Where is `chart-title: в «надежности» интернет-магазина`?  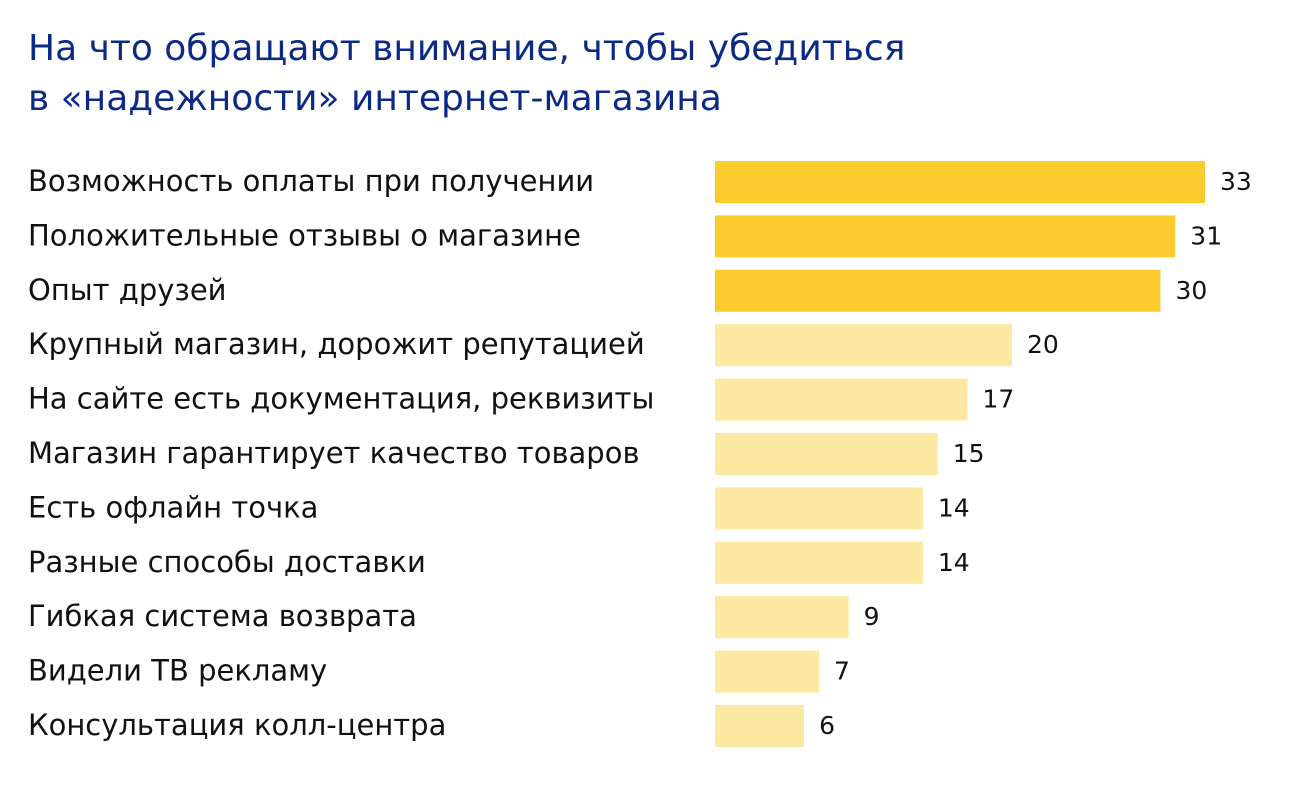
chart-title: в «надежности» интернет-магазина is located at coordinates (375, 98).